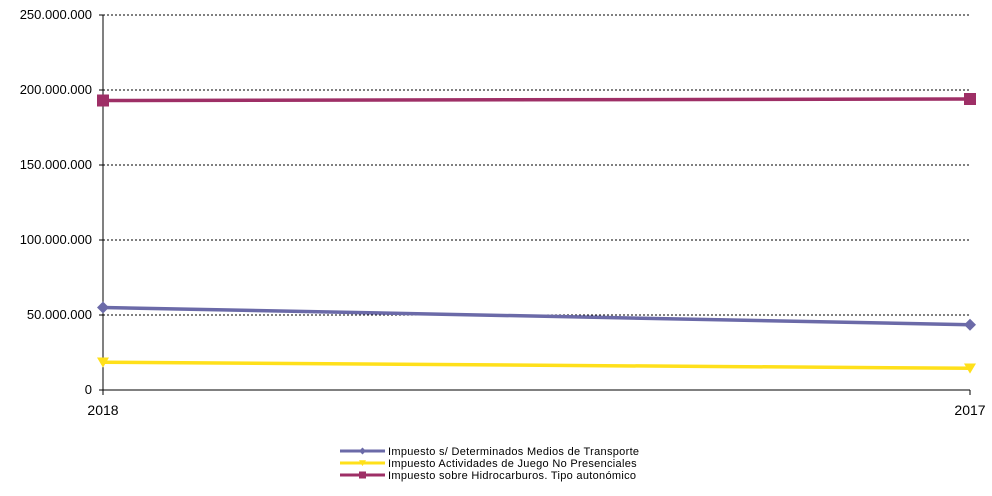  I want to click on y-tick-label: 250.000.000, so click(56, 14).